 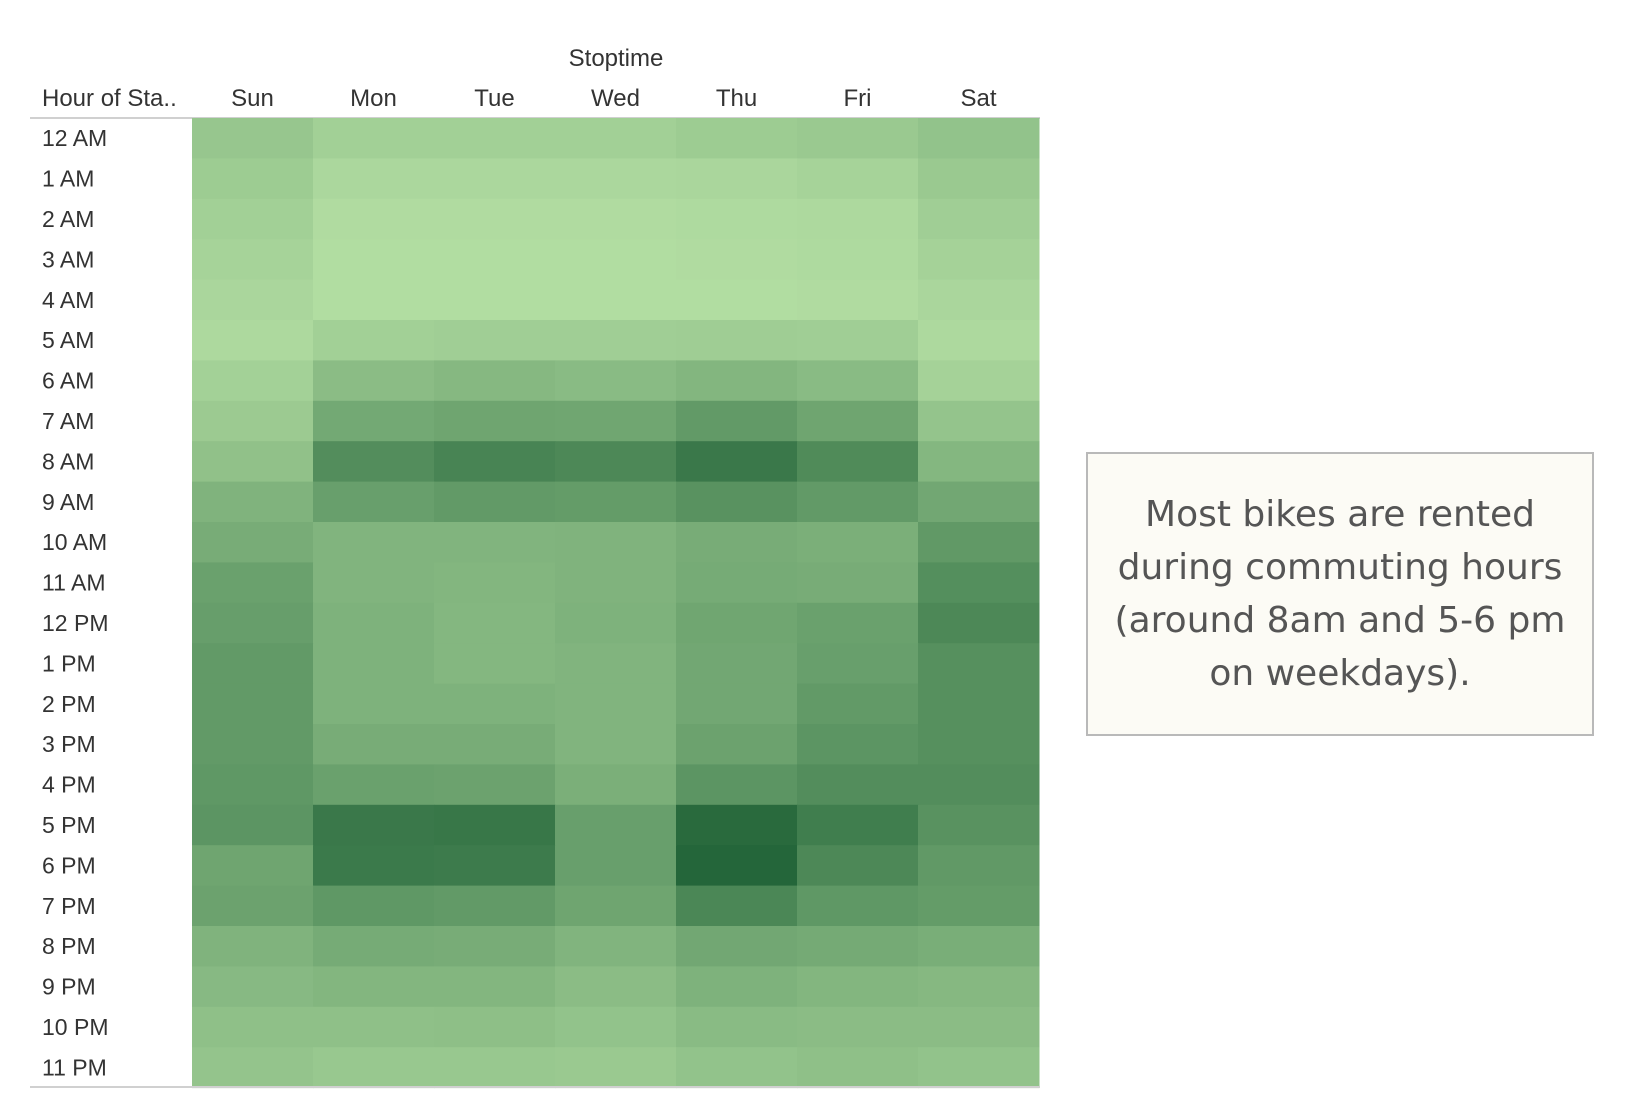 What do you see at coordinates (979, 583) in the screenshot?
I see `heatmap-cell: 11 AM, Sat: 0.65` at bounding box center [979, 583].